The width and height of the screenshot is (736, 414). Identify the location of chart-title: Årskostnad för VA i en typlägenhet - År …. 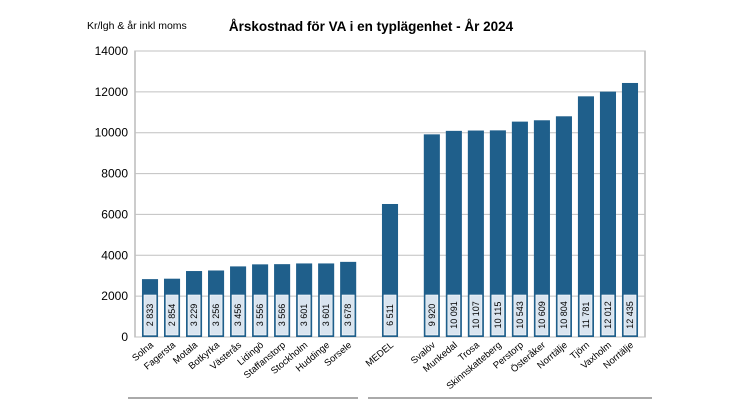
(371, 26).